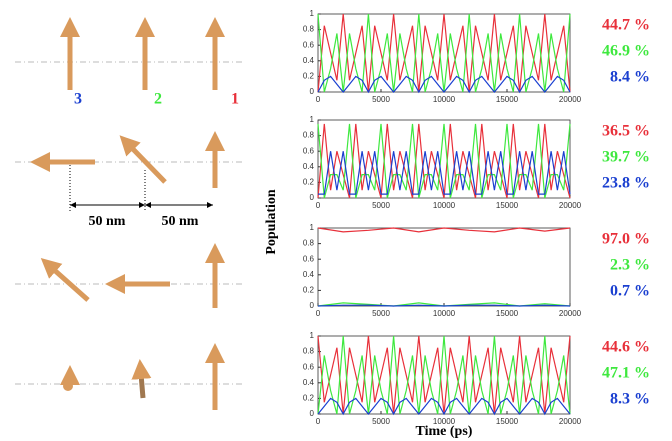 This screenshot has width=672, height=441. What do you see at coordinates (626, 51) in the screenshot?
I see `population-label: 46.9 %` at bounding box center [626, 51].